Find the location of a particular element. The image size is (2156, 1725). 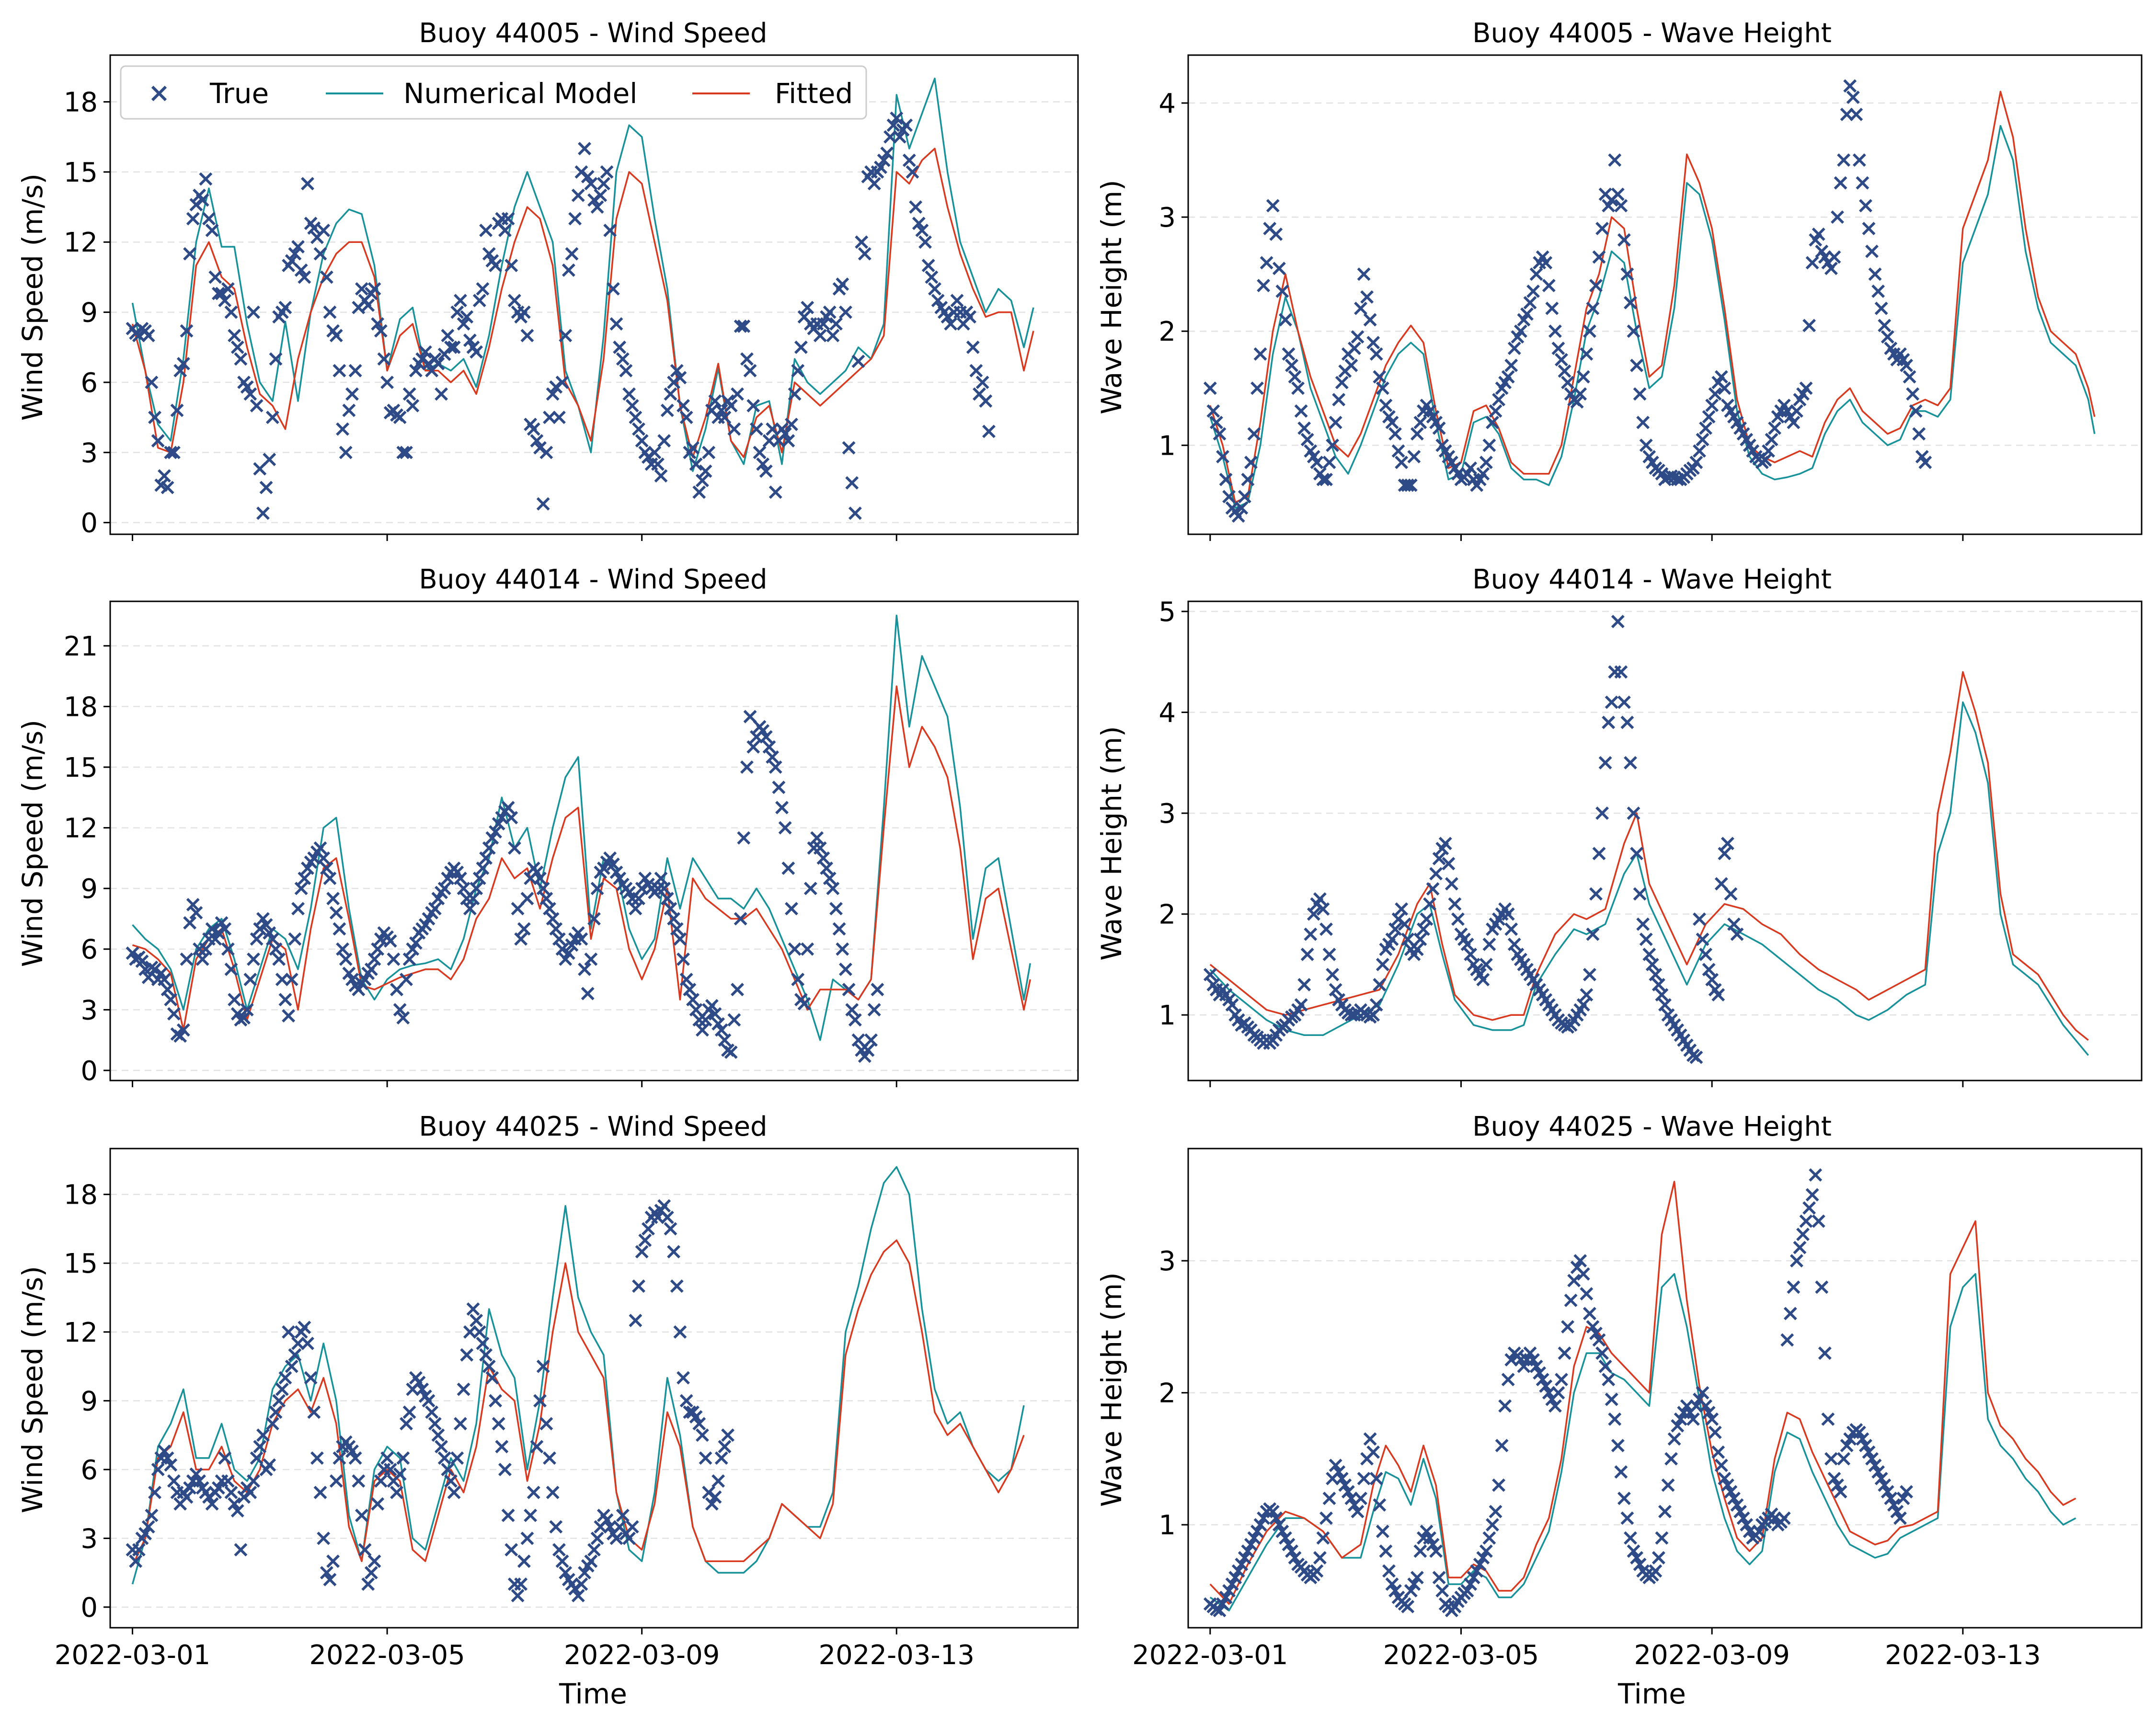

axes-frame is located at coordinates (1665, 294).